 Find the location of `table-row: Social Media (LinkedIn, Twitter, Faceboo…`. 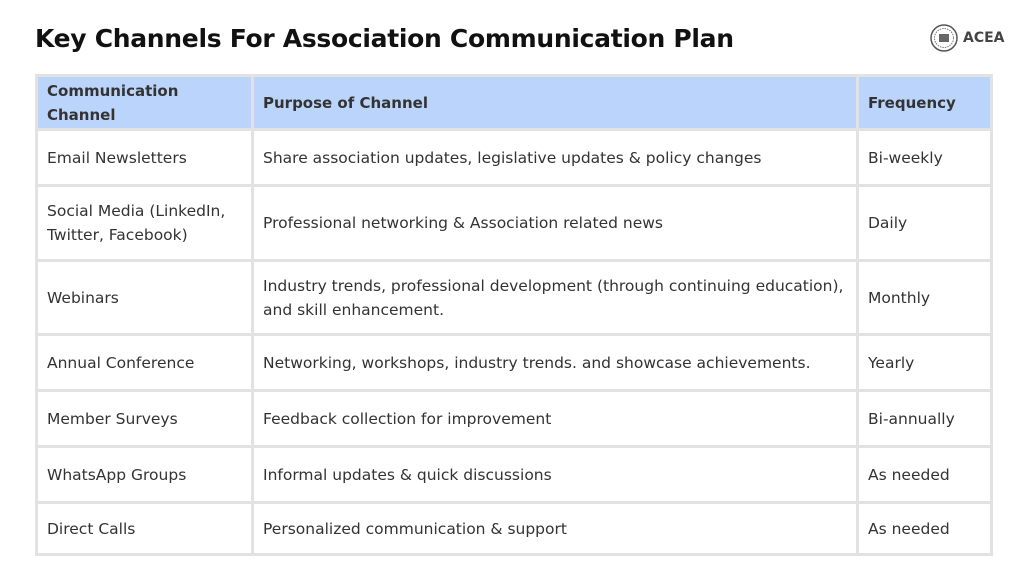

table-row: Social Media (LinkedIn, Twitter, Faceboo… is located at coordinates (514, 223).